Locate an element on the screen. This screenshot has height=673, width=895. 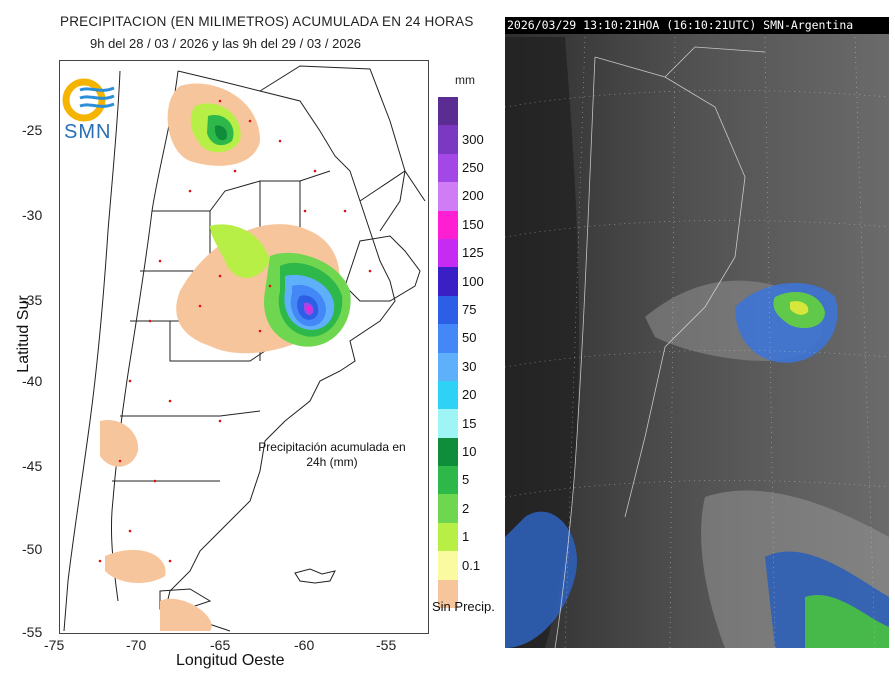
legend-label: 100 is located at coordinates (473, 281).